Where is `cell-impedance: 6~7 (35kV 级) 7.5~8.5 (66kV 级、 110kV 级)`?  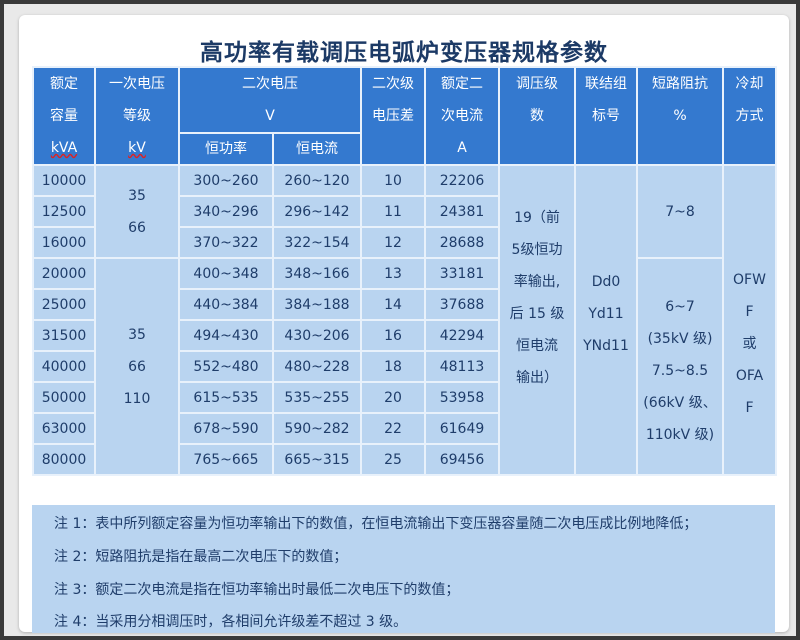
cell-impedance: 6~7 (35kV 级) 7.5~8.5 (66kV 级、 110kV 级) is located at coordinates (680, 366).